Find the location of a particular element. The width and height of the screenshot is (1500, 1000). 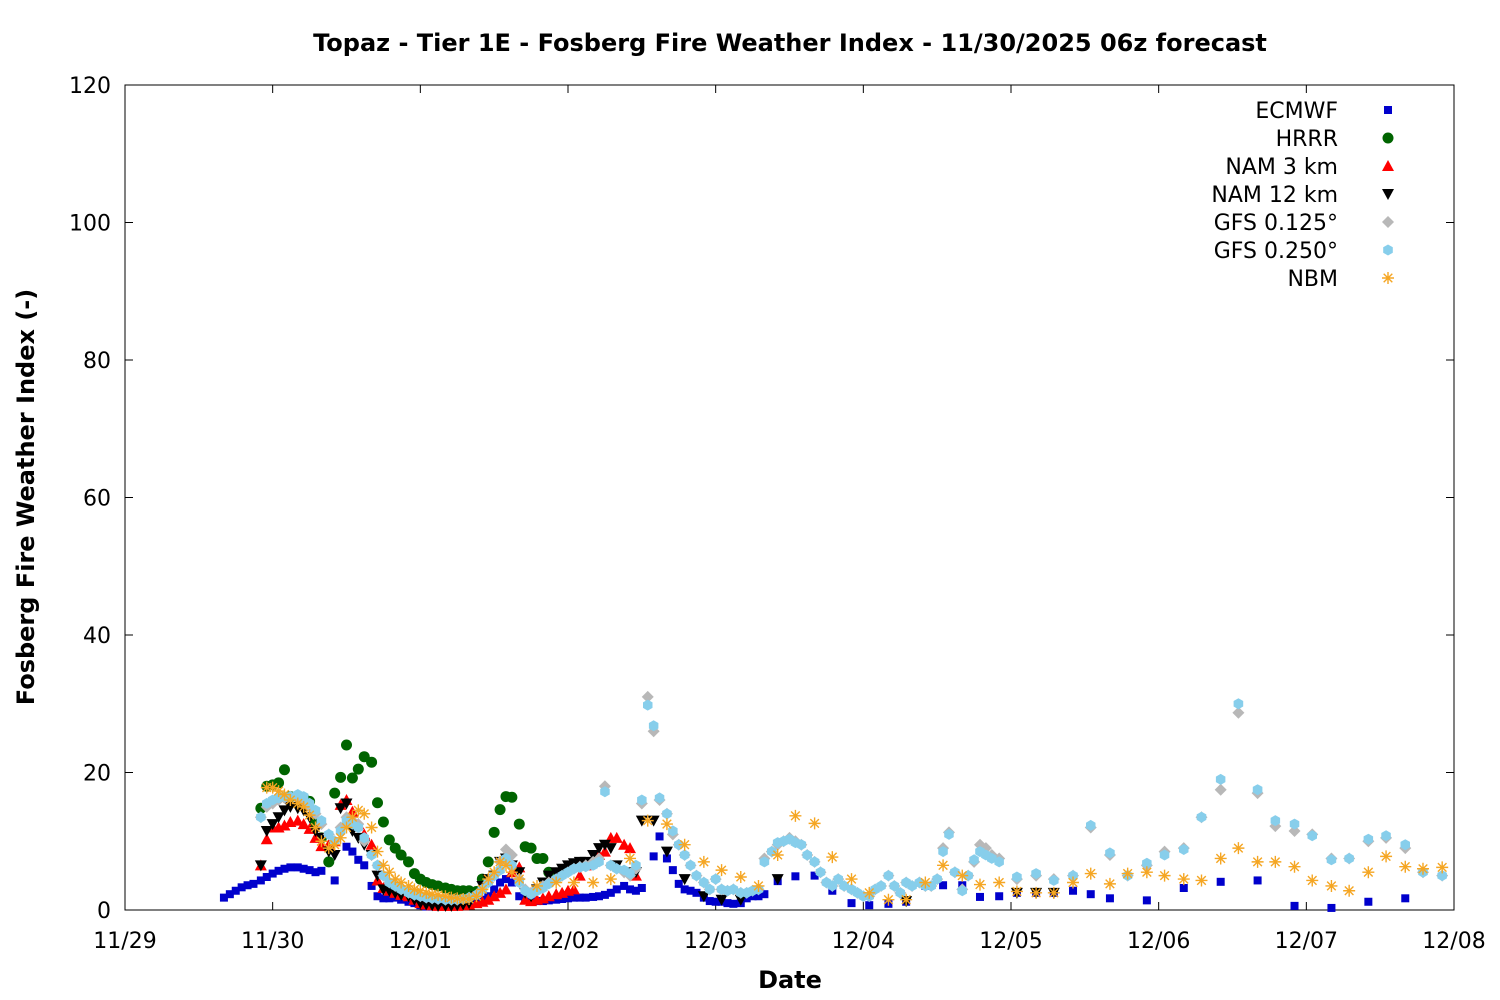

y-tick-label-5: 100 is located at coordinates (90, 224).